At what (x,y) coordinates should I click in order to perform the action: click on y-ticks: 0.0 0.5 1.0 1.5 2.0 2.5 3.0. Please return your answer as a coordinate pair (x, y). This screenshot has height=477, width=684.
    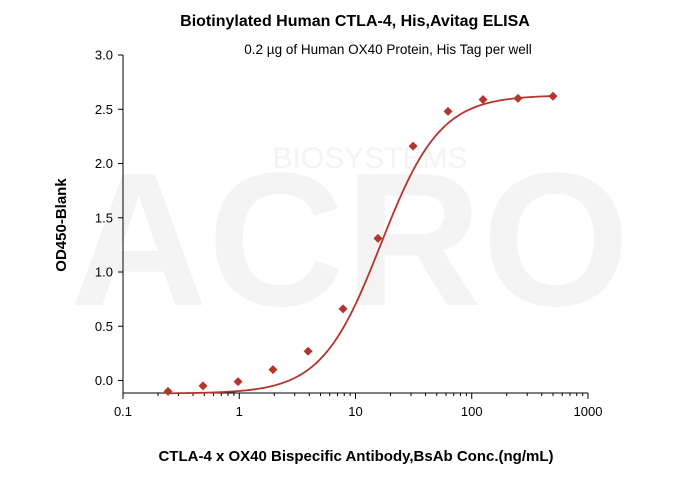
    Looking at the image, I should click on (109, 218).